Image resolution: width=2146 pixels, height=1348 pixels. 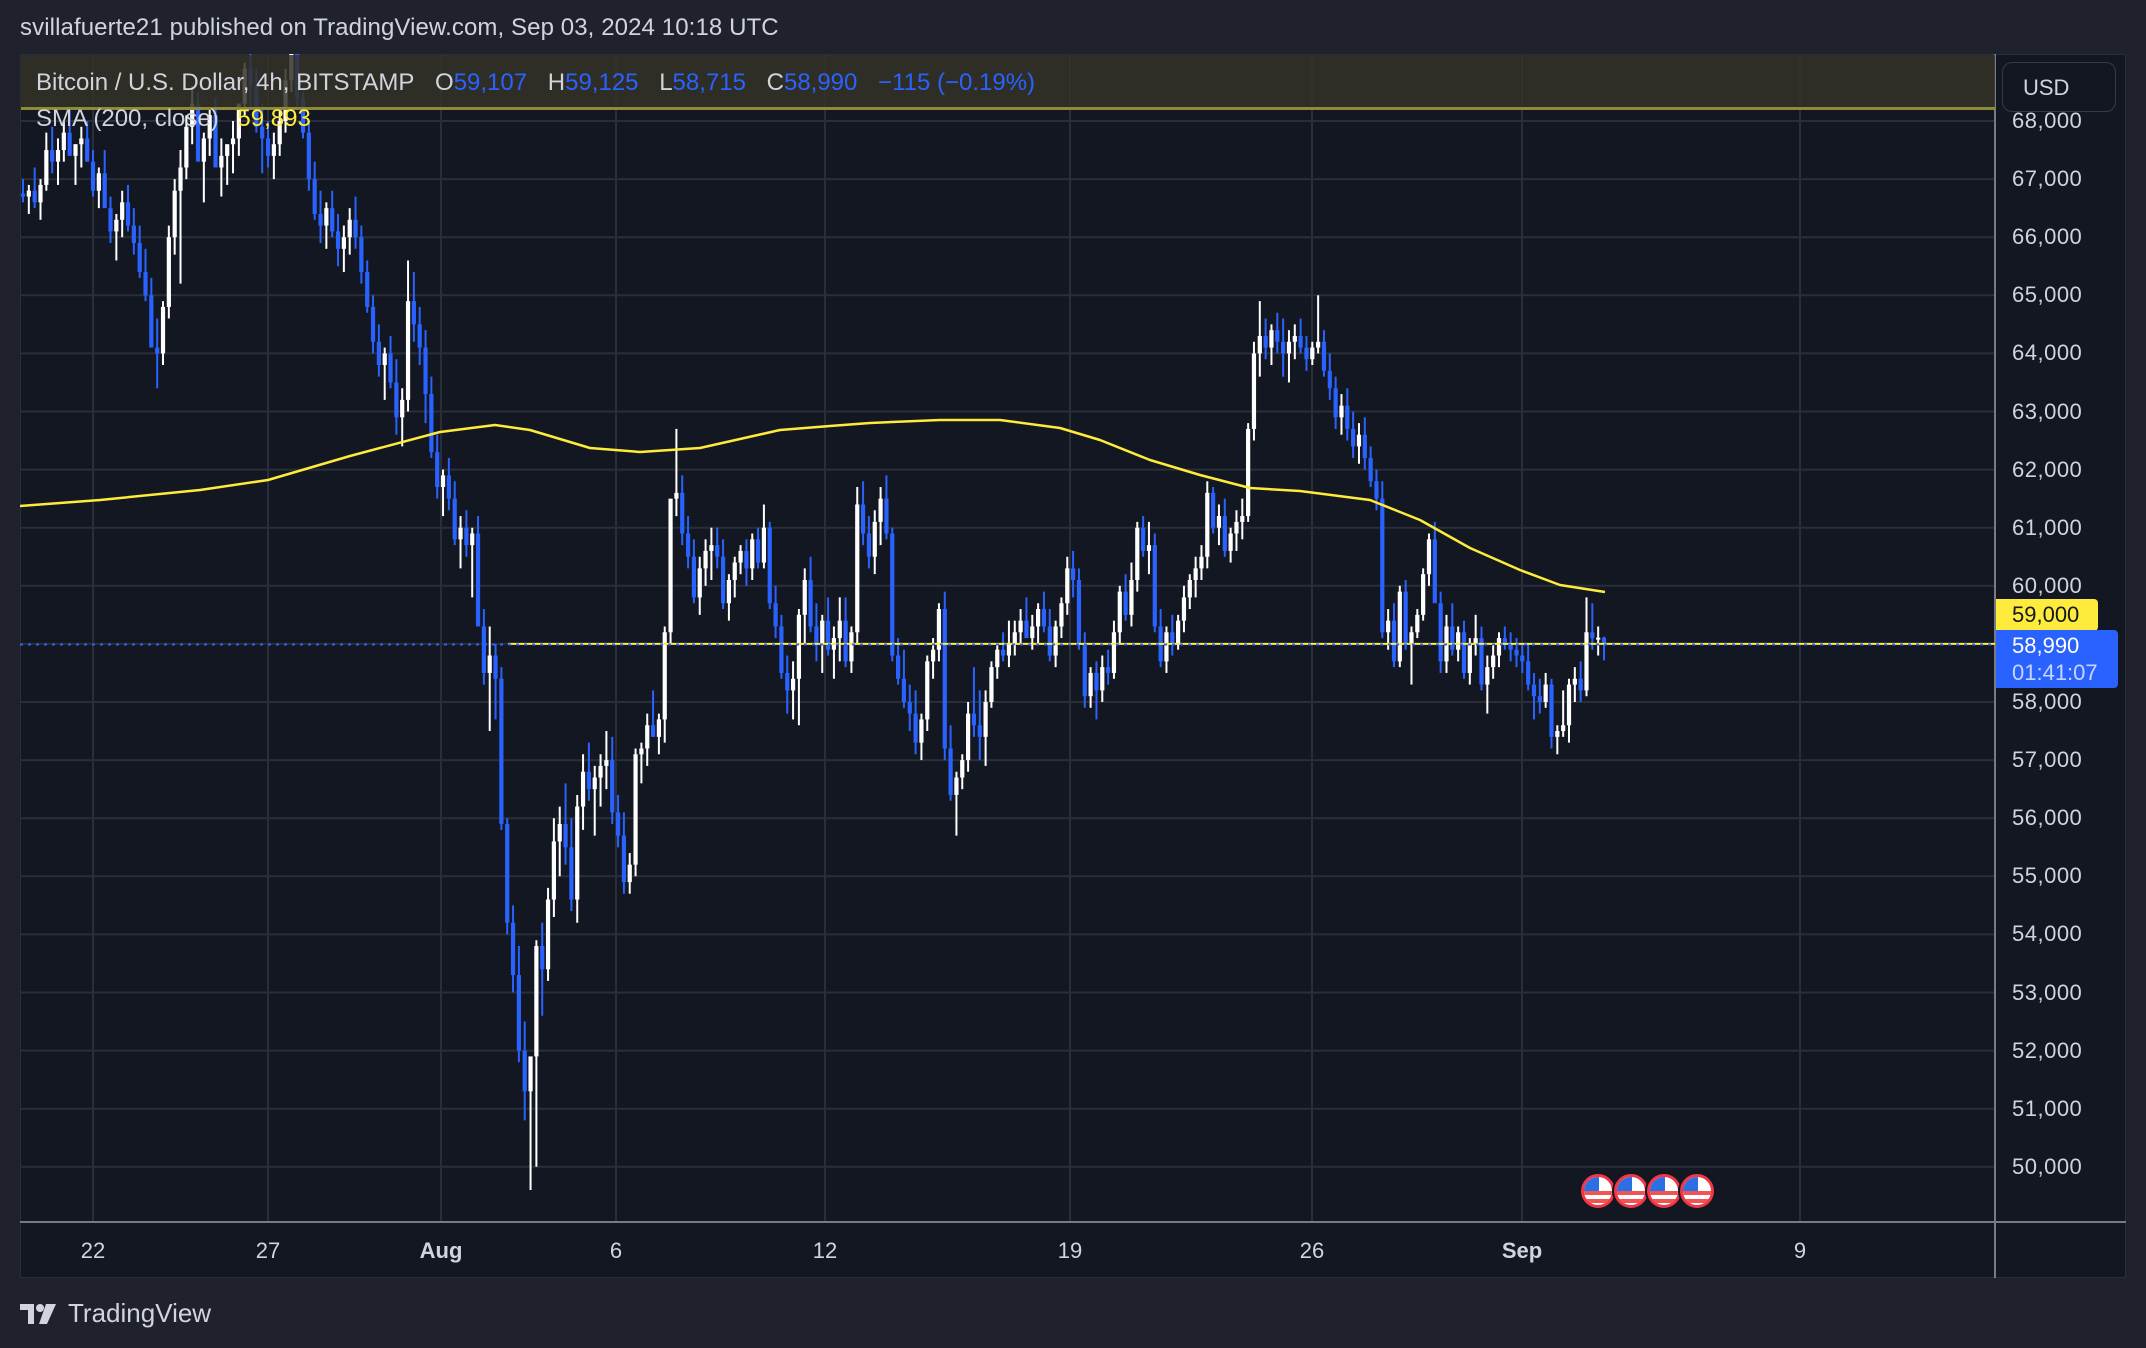 What do you see at coordinates (2047, 1108) in the screenshot?
I see `price-tick-label: 51,000` at bounding box center [2047, 1108].